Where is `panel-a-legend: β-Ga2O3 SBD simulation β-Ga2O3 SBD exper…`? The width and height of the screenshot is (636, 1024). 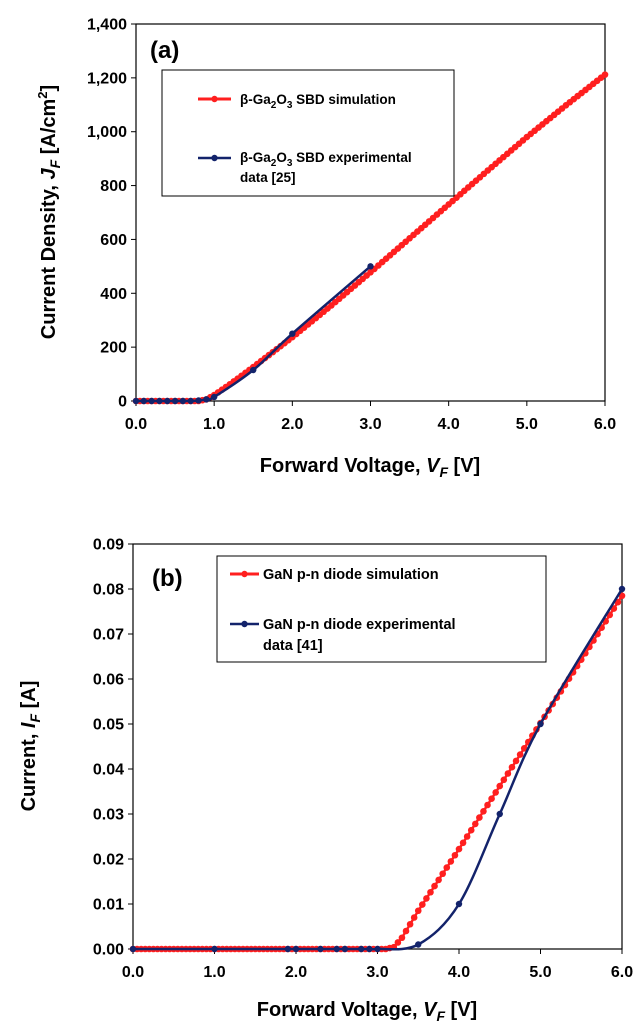
panel-a-legend: β-Ga2O3 SBD simulation β-Ga2O3 SBD exper… is located at coordinates (308, 133).